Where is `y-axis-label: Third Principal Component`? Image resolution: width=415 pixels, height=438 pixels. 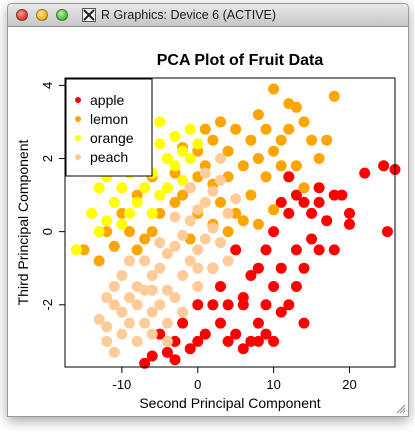
y-axis-label: Third Principal Component is located at coordinates (23, 223).